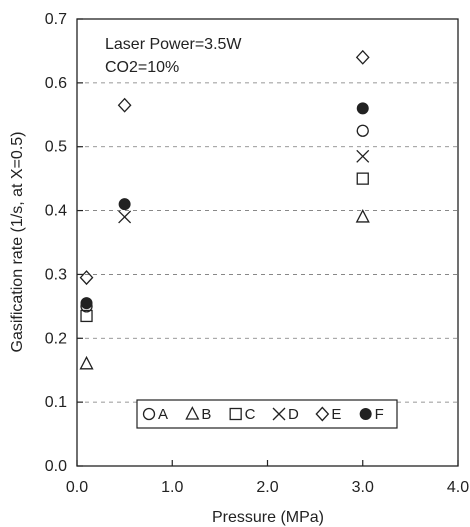  Describe the element at coordinates (268, 517) in the screenshot. I see `x-axis-title: Pressure (MPa)` at that location.